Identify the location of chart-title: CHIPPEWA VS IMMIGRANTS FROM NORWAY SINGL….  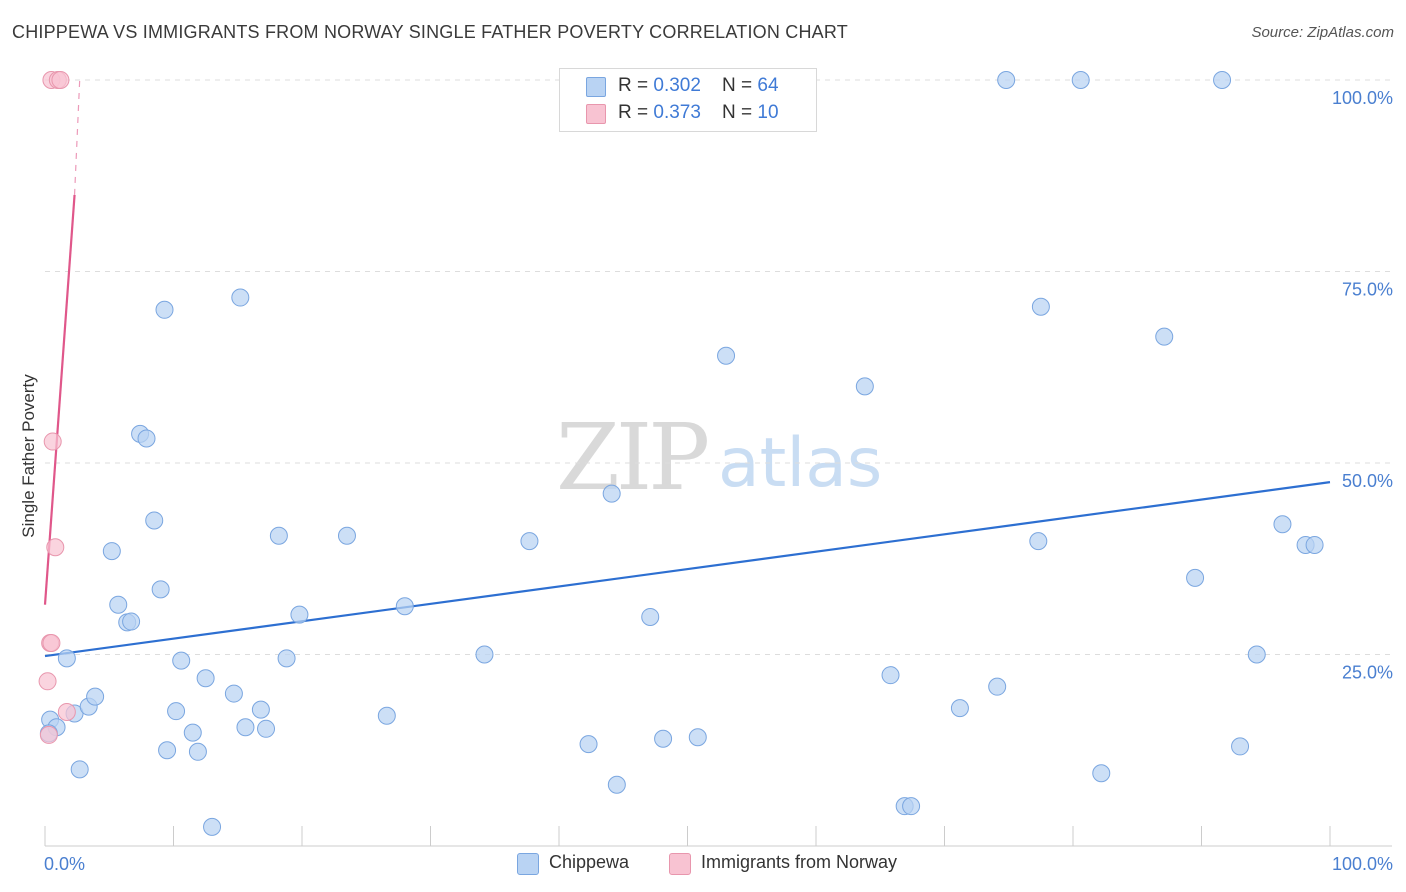
(430, 32).